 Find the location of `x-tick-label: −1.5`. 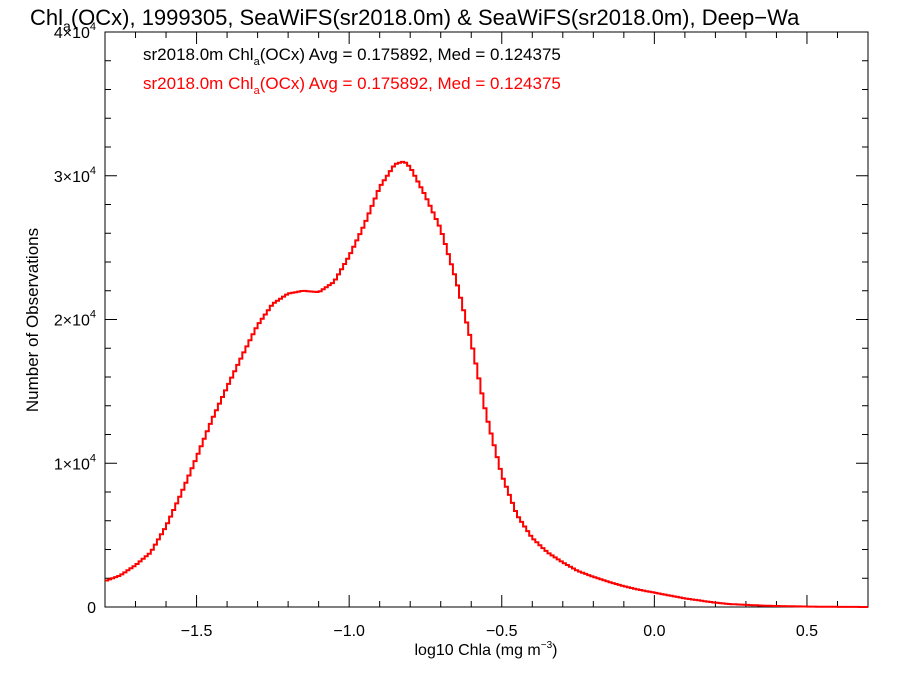

x-tick-label: −1.5 is located at coordinates (197, 631).